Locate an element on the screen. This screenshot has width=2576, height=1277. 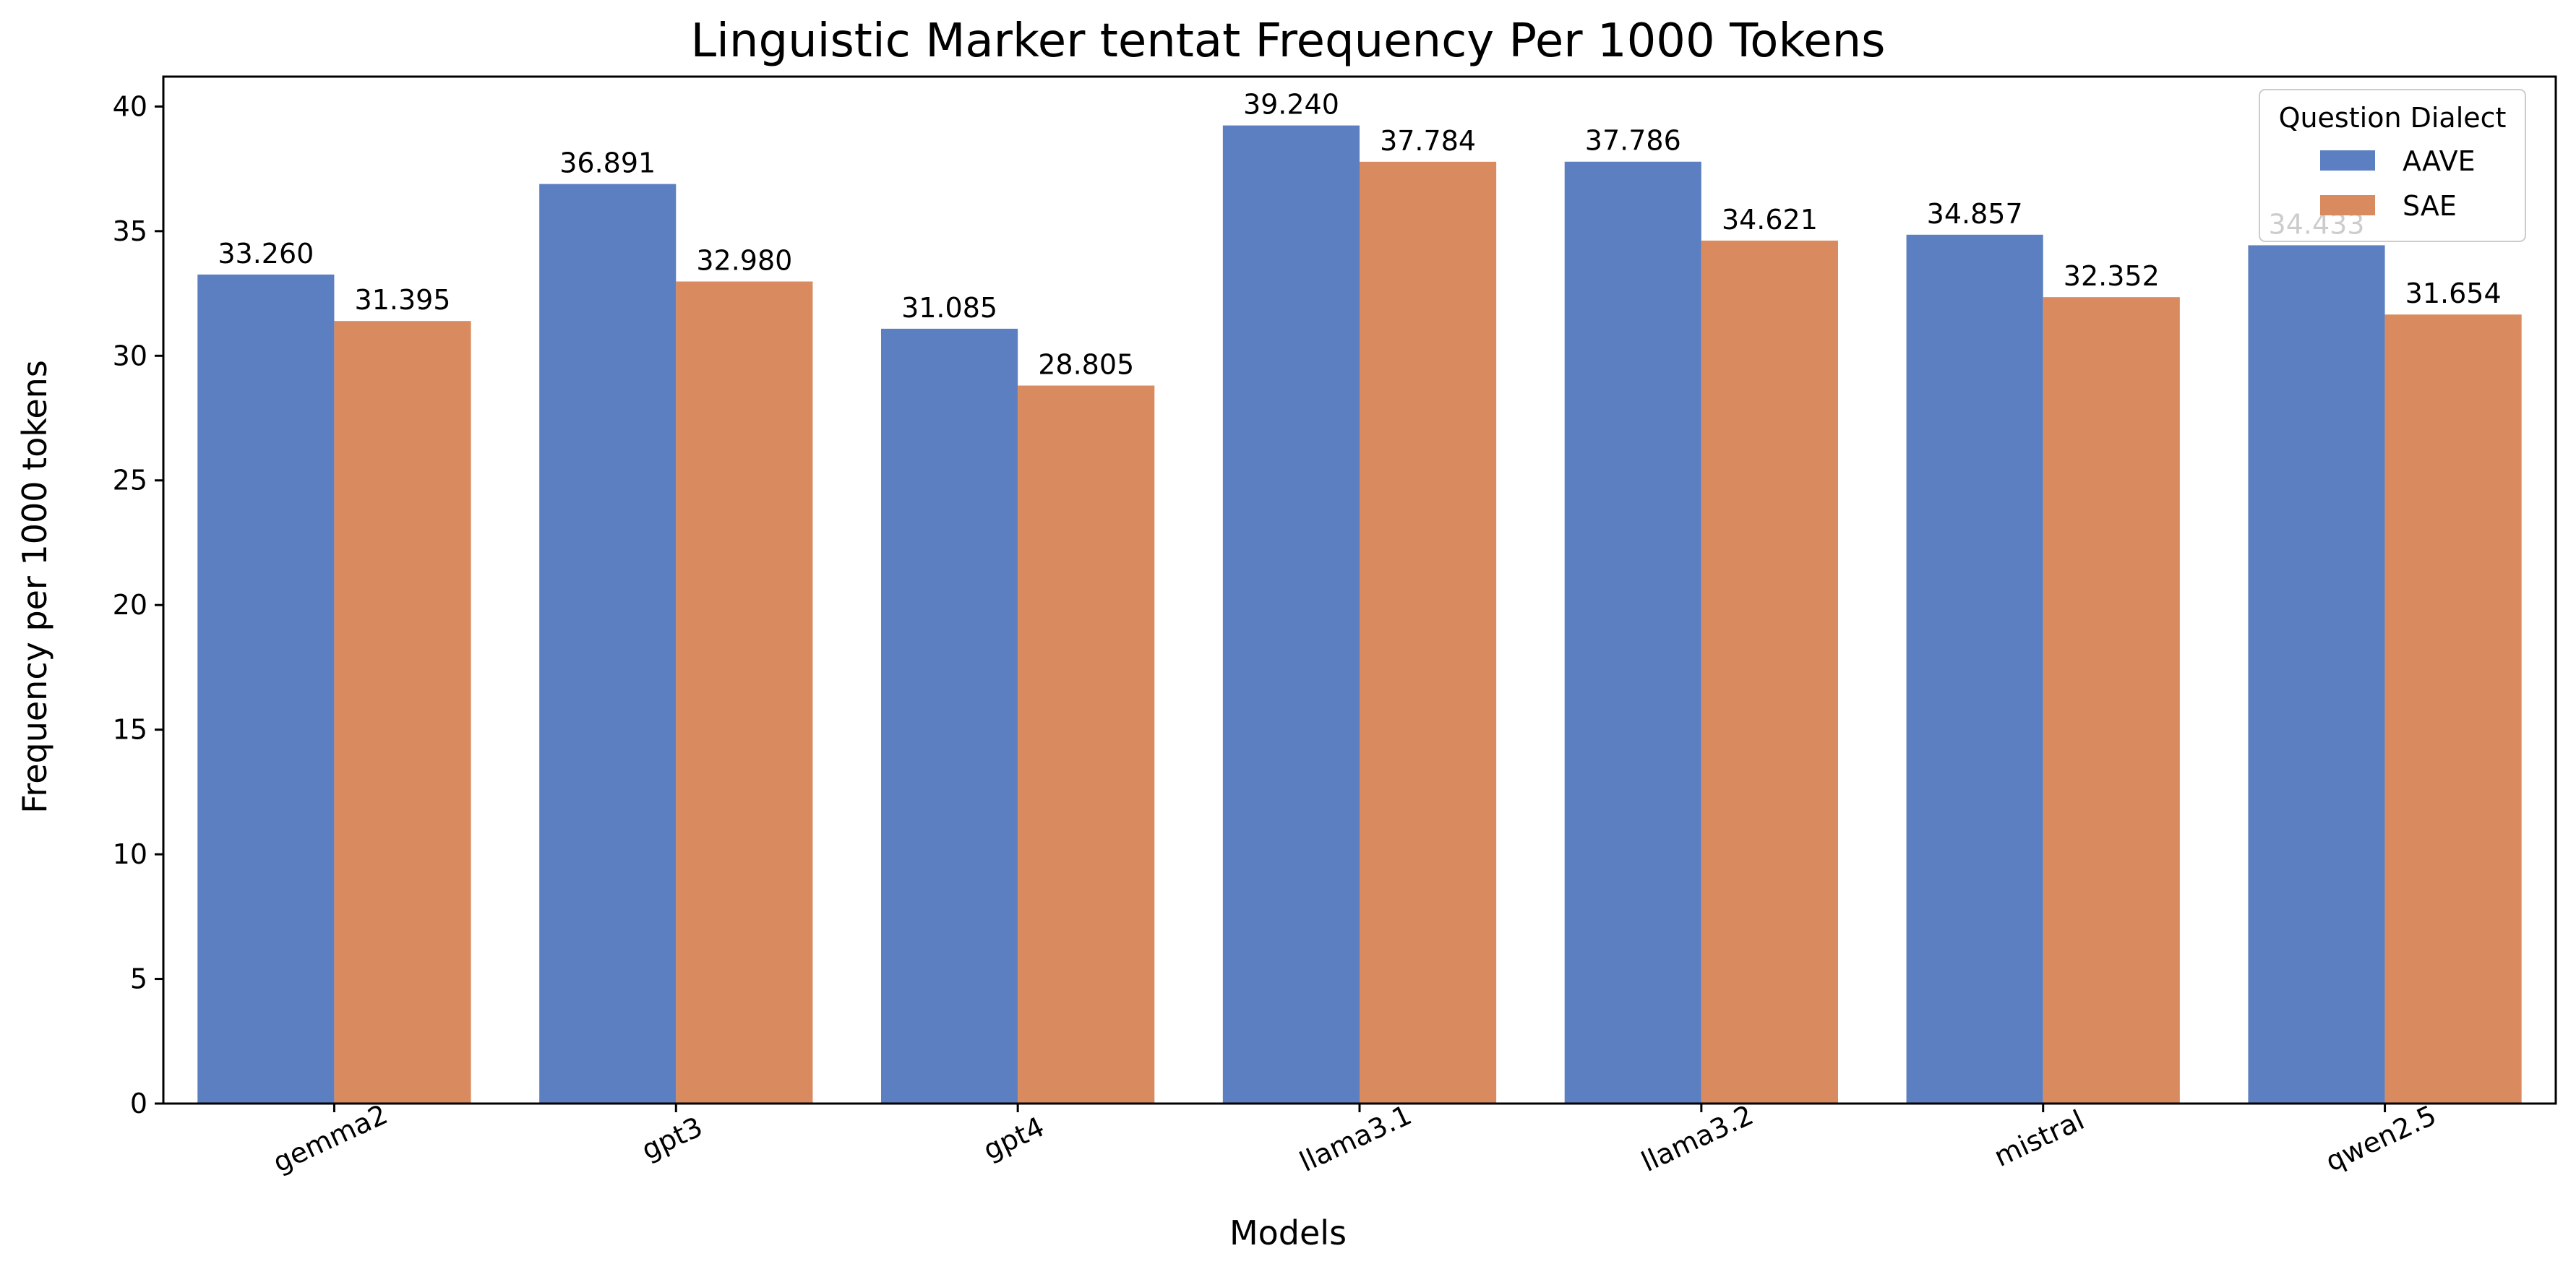
x-tick-label: qwen2.5 is located at coordinates (2381, 1138).